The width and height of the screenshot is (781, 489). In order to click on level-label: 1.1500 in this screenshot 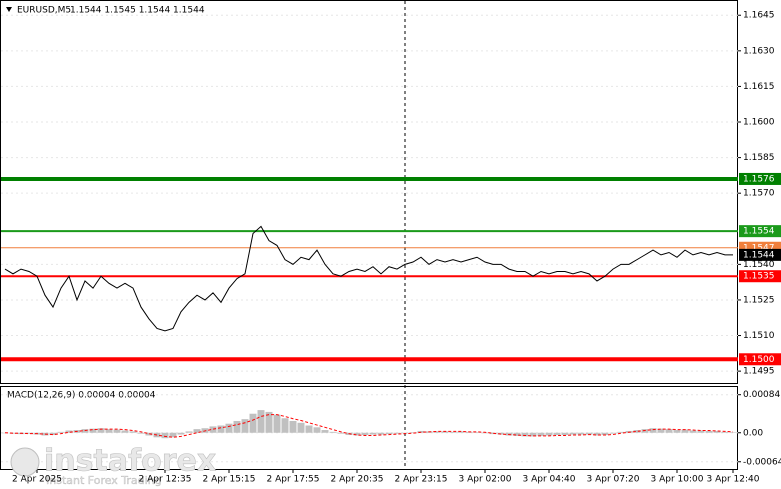, I will do `click(759, 360)`.